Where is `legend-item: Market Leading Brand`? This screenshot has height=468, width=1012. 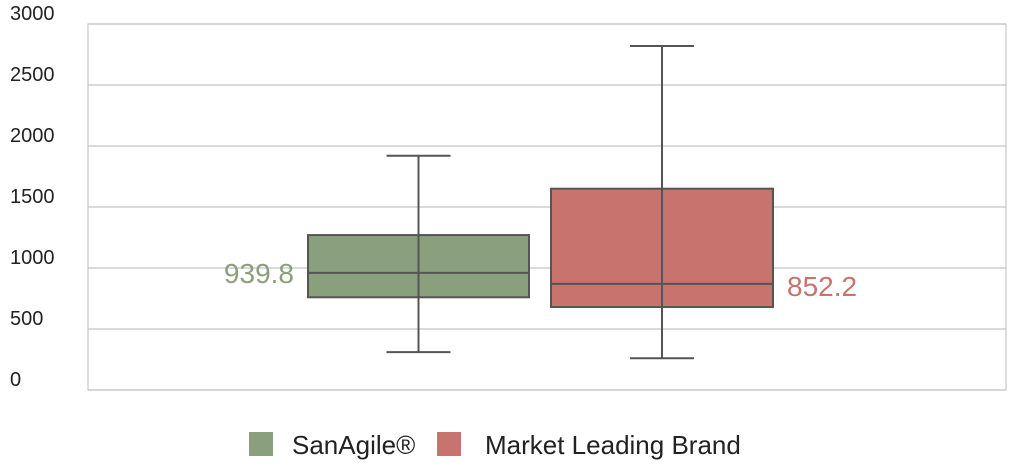
legend-item: Market Leading Brand is located at coordinates (589, 445).